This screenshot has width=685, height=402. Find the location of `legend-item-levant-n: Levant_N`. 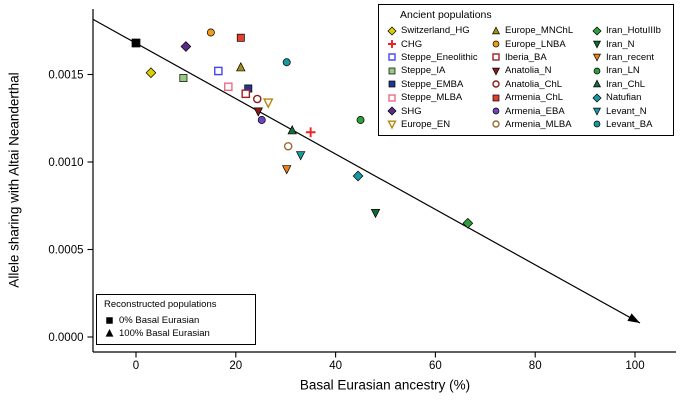

legend-item-levant-n: Levant_N is located at coordinates (630, 110).